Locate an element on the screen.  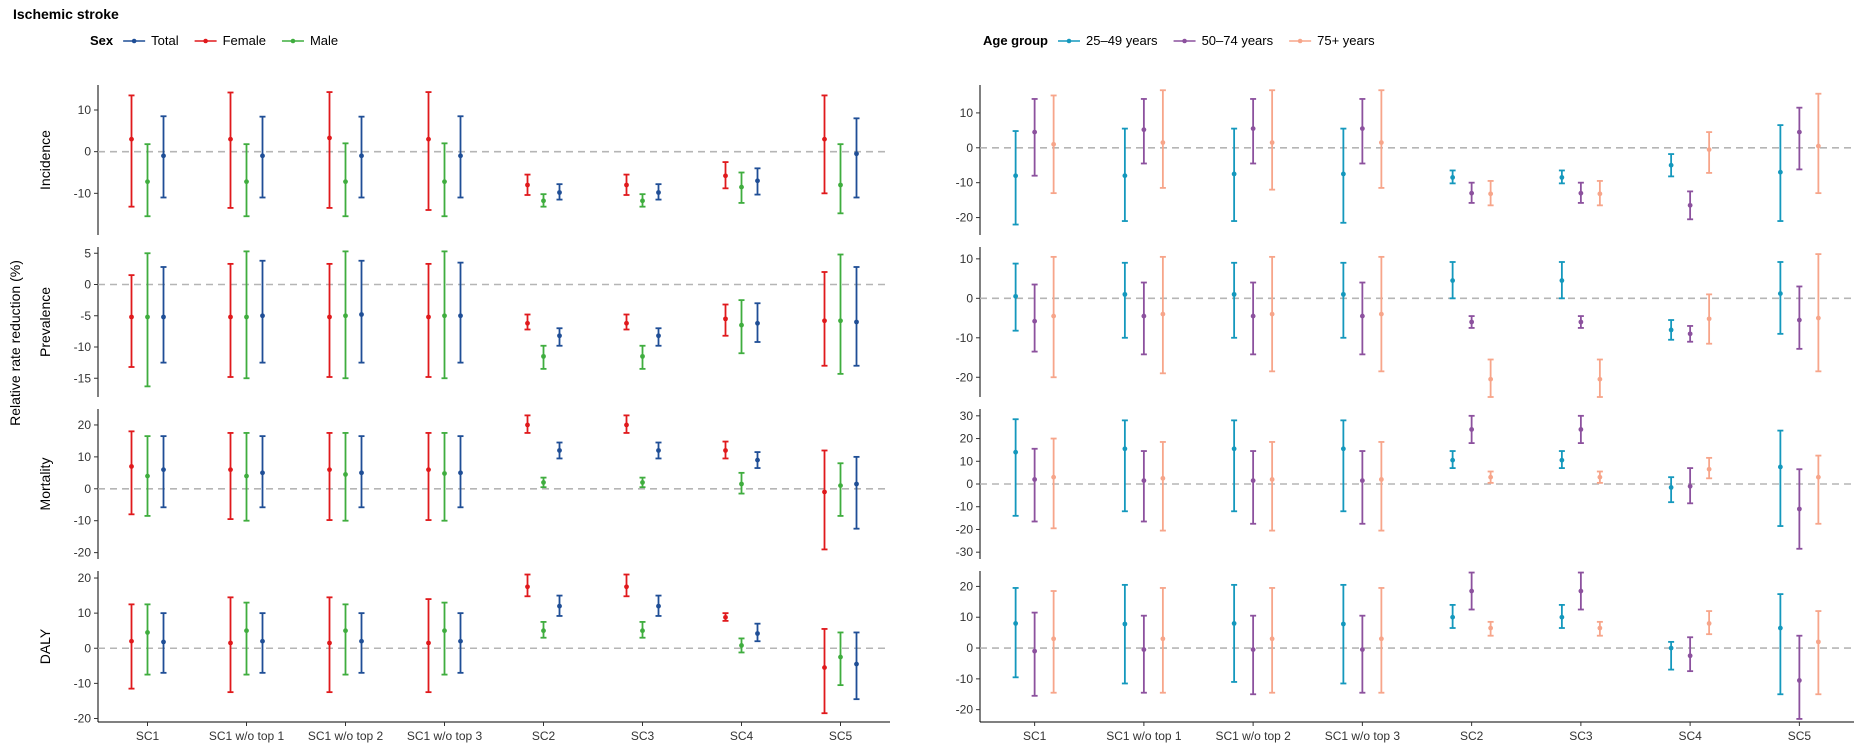
legend-age-group: Age group 25–49 years 50–74 years 75+ years is located at coordinates (1179, 40).